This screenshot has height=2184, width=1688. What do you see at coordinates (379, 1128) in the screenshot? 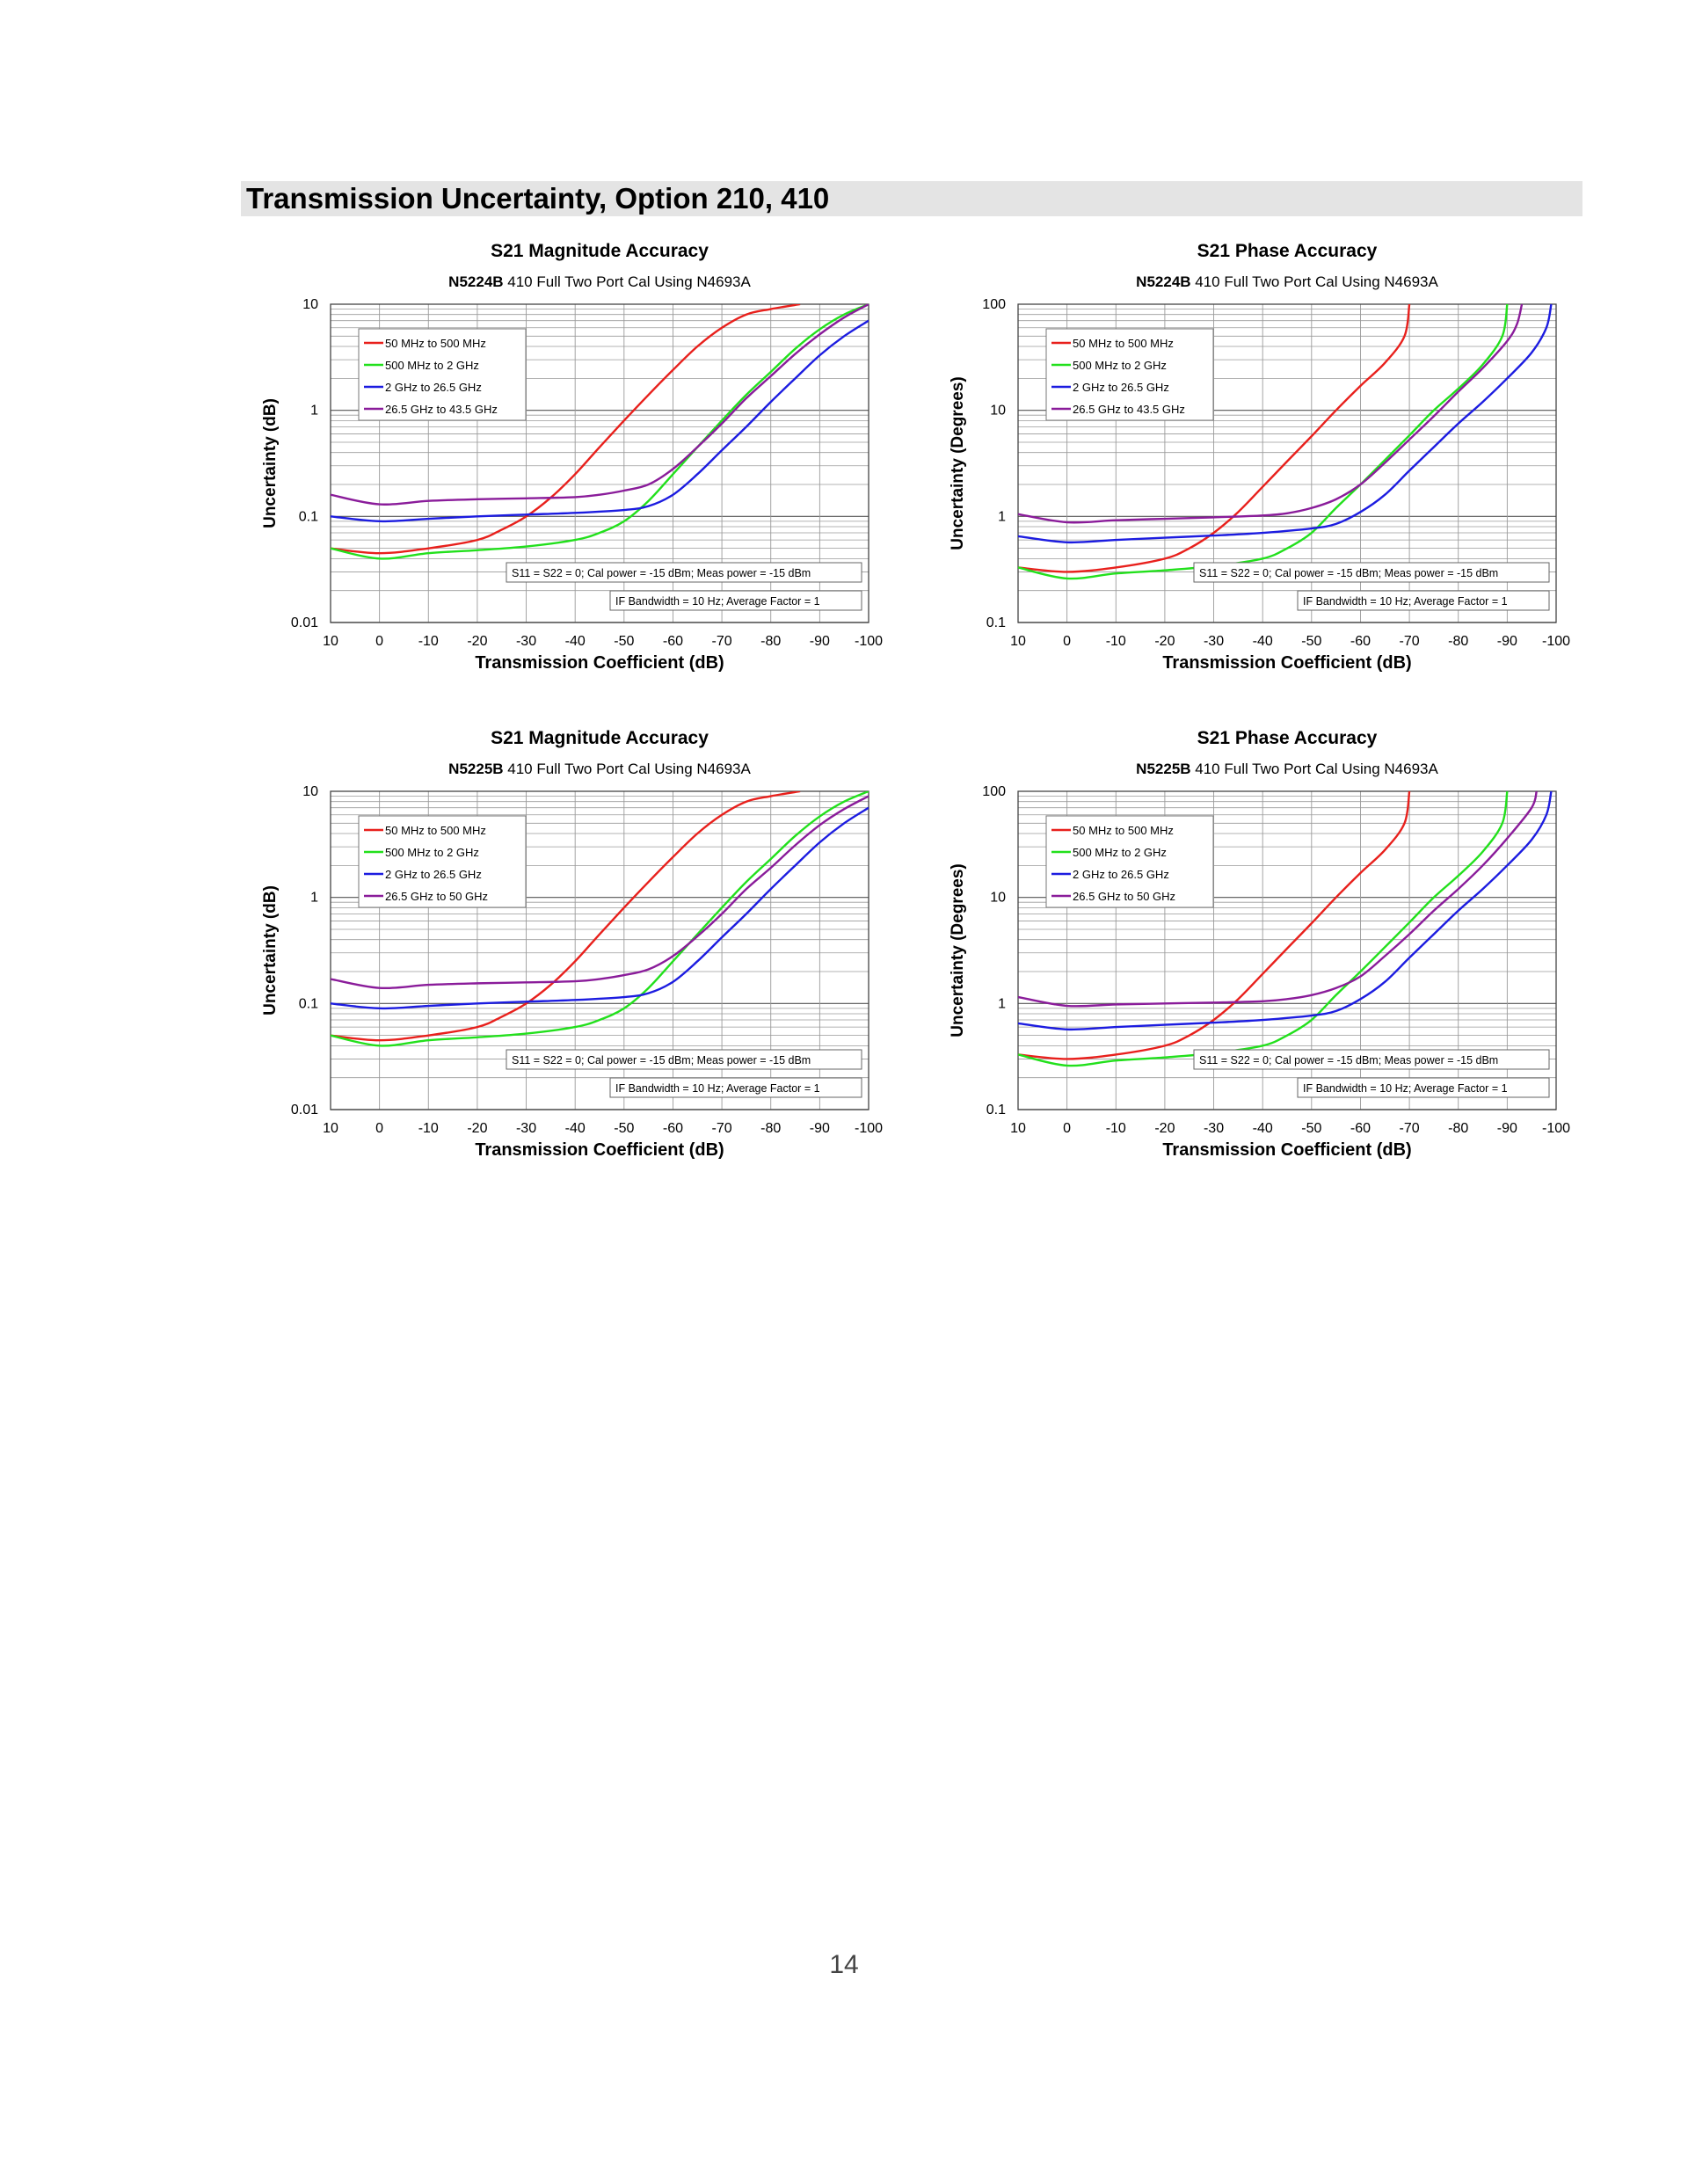
I see `x-tick-label: 0` at bounding box center [379, 1128].